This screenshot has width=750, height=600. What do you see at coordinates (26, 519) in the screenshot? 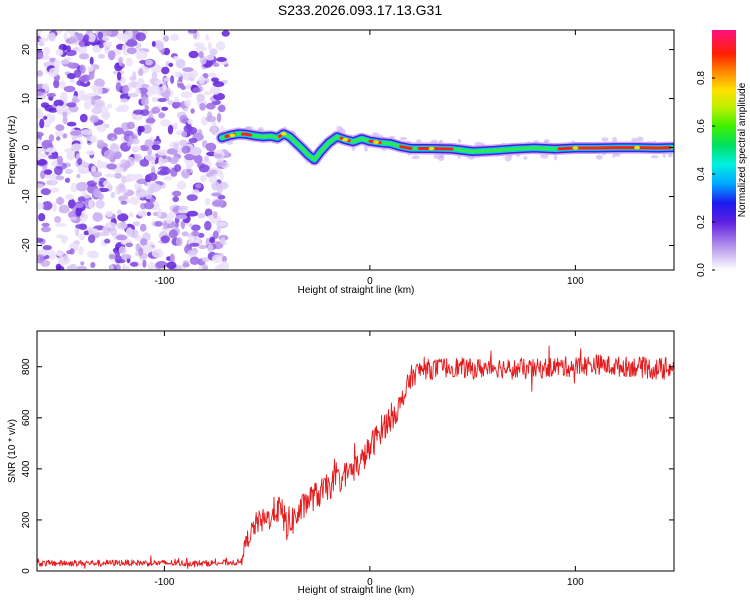
I see `y-tick-label: 200` at bounding box center [26, 519].